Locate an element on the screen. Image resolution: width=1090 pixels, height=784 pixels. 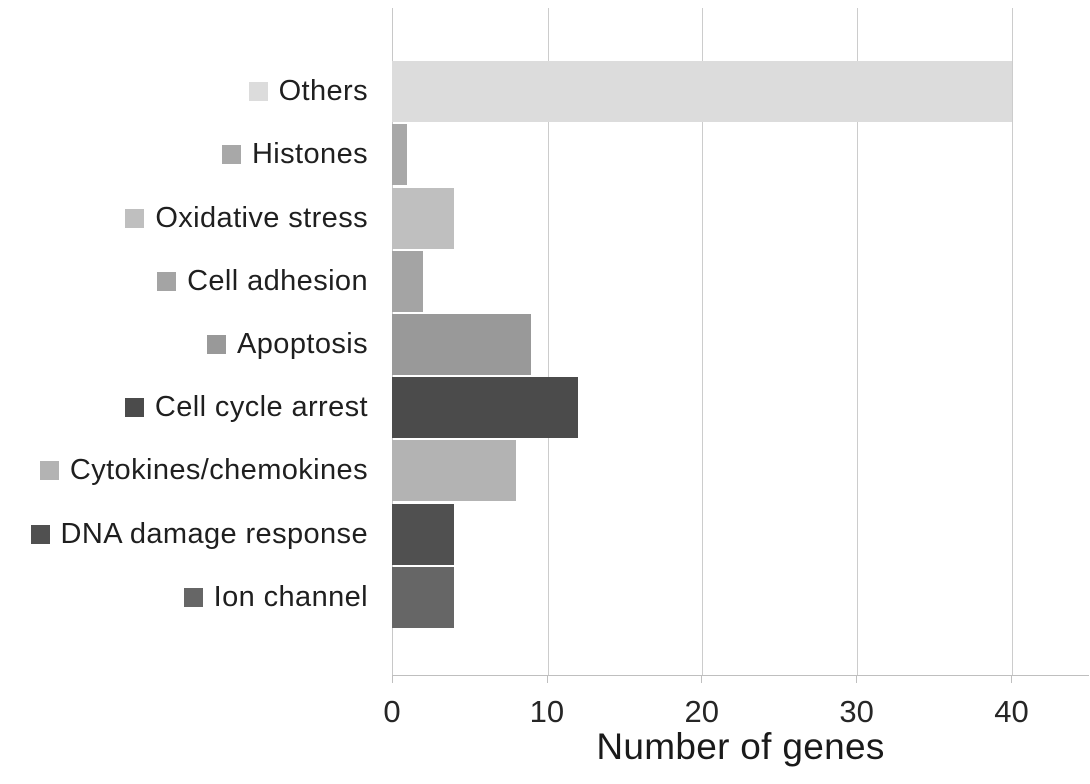
category-label-cell: Cell cycle arrest is located at coordinates (184, 407).